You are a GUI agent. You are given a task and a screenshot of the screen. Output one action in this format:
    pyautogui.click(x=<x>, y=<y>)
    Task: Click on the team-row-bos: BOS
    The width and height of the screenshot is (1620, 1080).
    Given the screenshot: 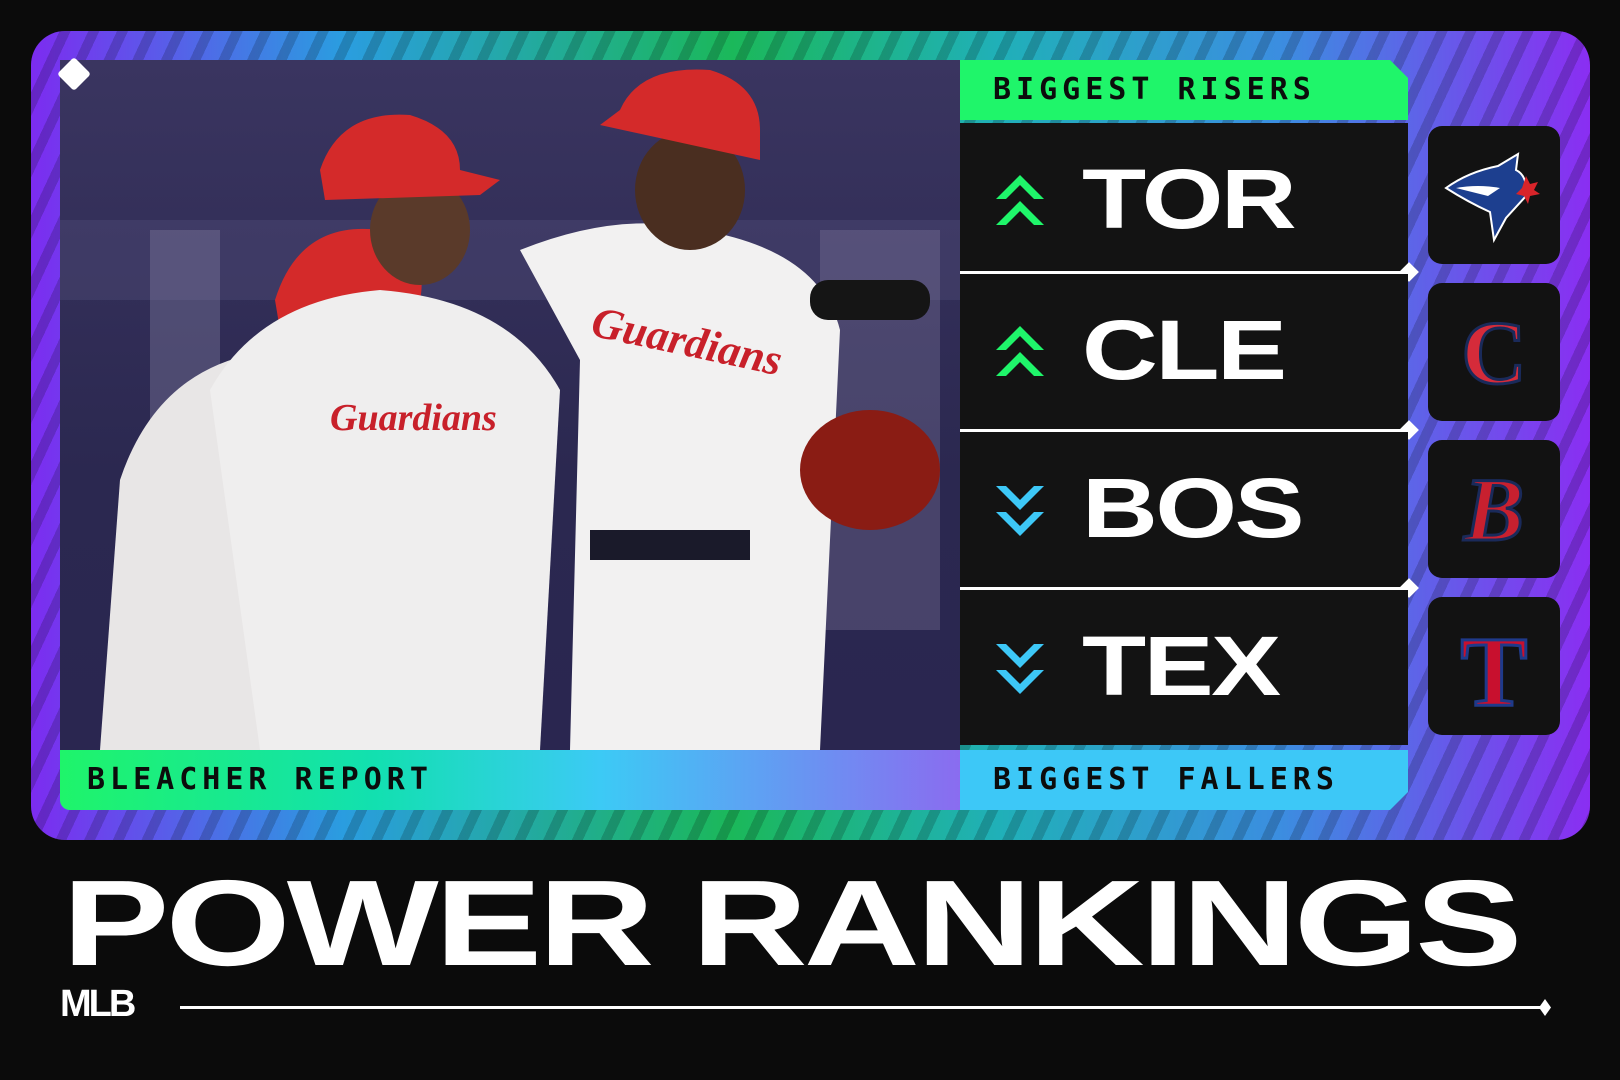 What is the action you would take?
    pyautogui.click(x=1184, y=509)
    